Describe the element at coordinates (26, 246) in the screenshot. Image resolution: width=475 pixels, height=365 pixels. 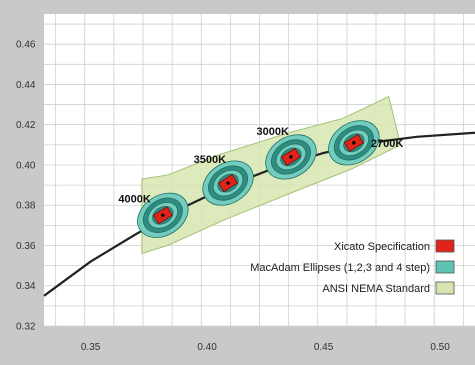
I see `y-tick-label-2: 0.36` at that location.